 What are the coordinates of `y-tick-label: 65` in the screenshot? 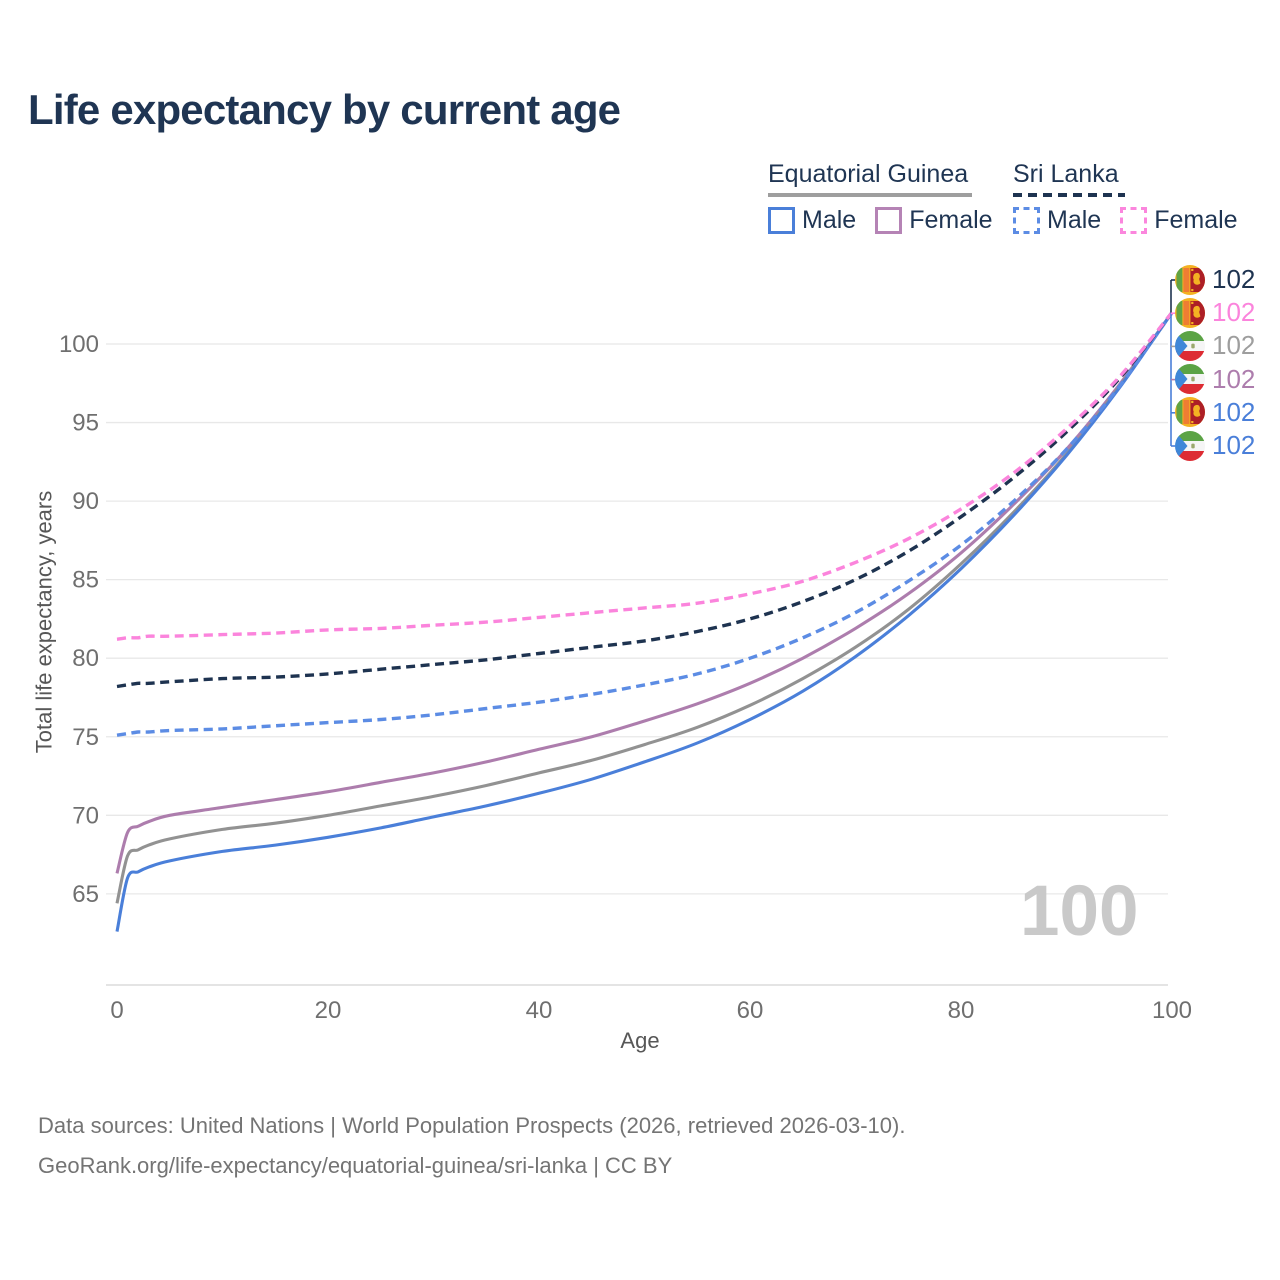 It's located at (85, 894).